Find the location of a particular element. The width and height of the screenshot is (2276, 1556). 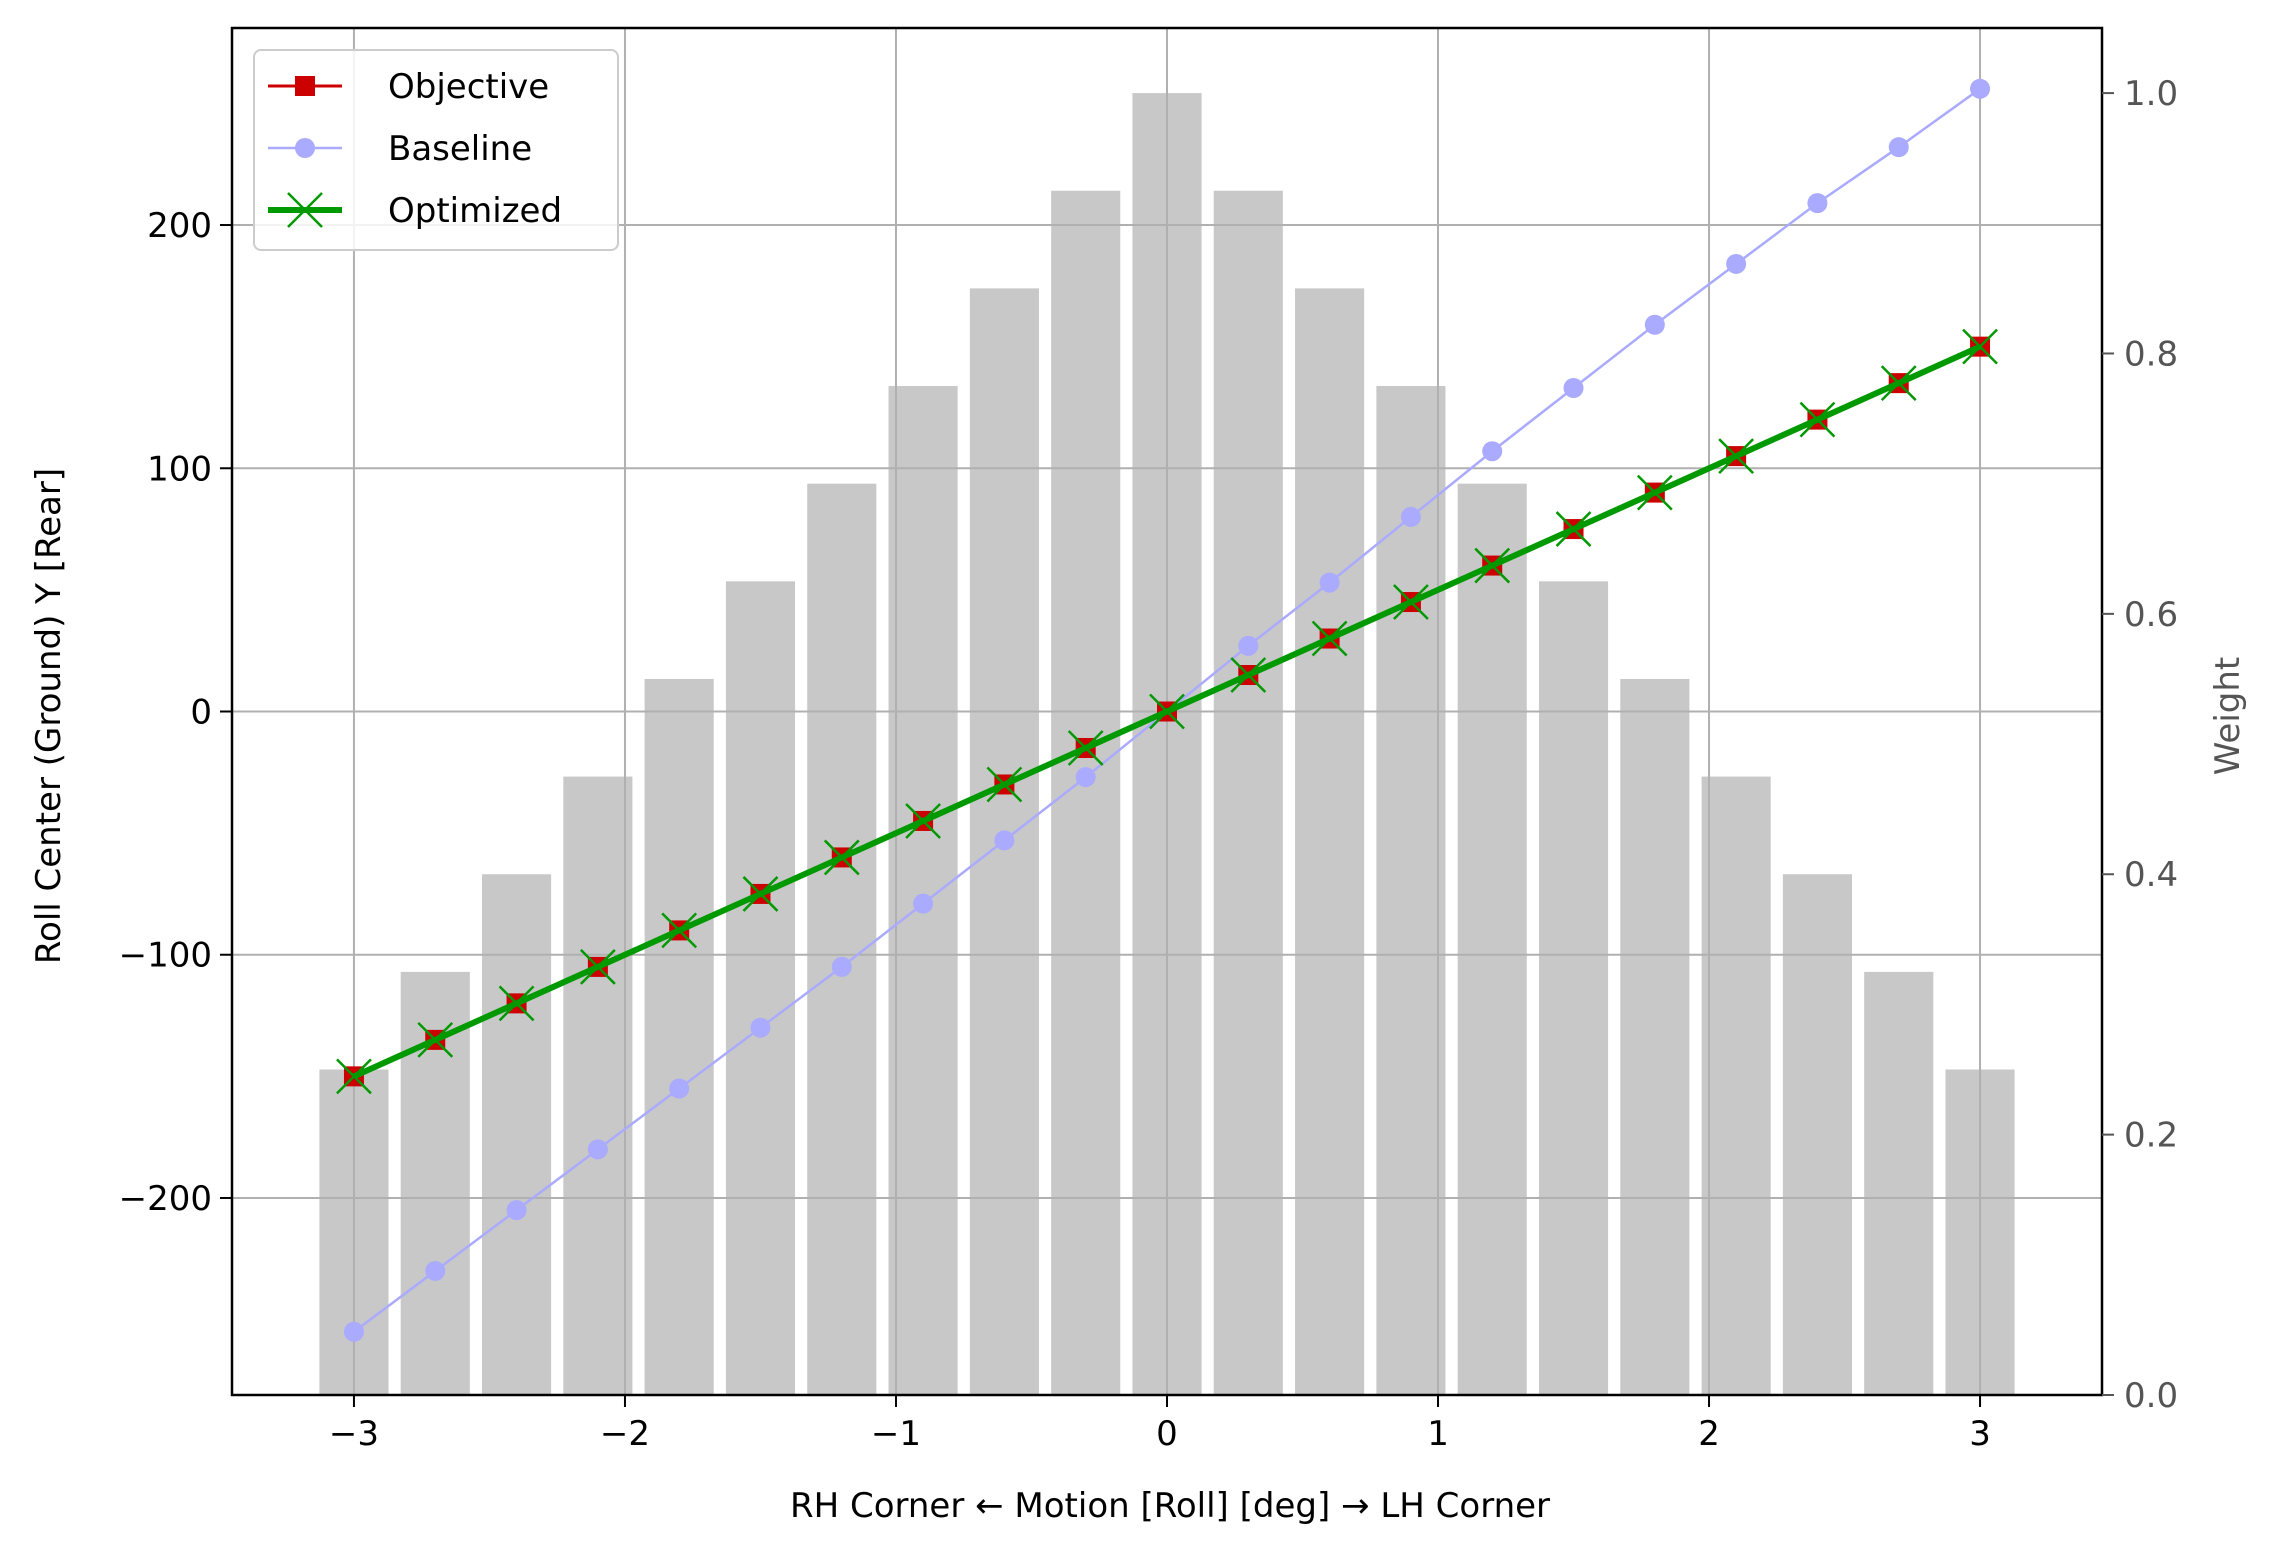

x-tick-label: −2 is located at coordinates (625, 1434).